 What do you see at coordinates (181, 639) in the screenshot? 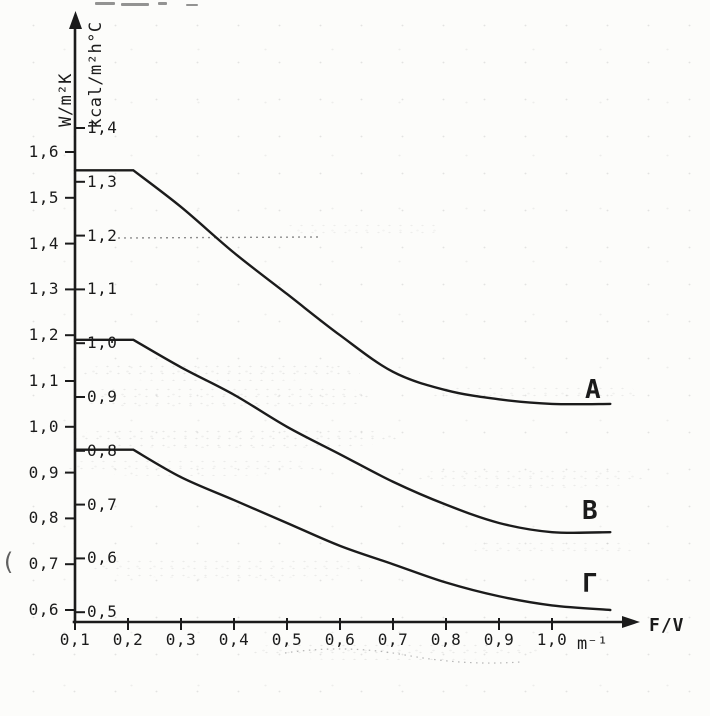
I see `x-tick-label: 0,3` at bounding box center [181, 639].